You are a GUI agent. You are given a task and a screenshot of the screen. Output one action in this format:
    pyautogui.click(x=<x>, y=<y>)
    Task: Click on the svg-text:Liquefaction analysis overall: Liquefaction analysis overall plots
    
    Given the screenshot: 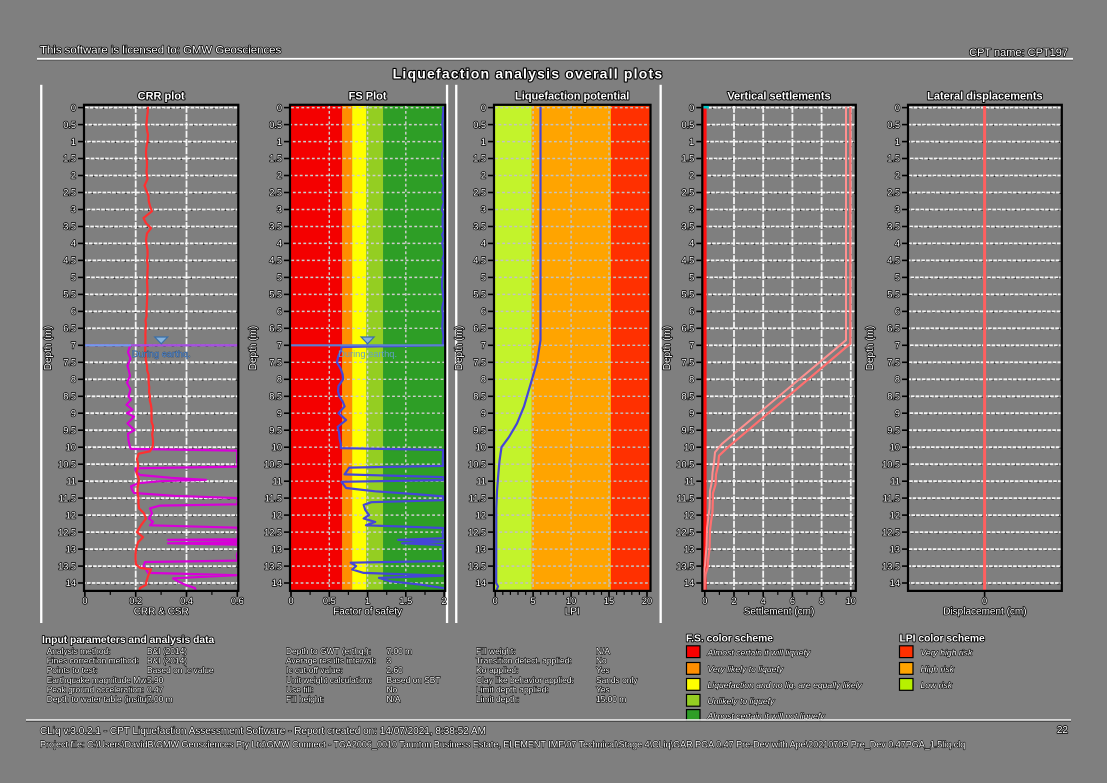 What is the action you would take?
    pyautogui.click(x=528, y=74)
    